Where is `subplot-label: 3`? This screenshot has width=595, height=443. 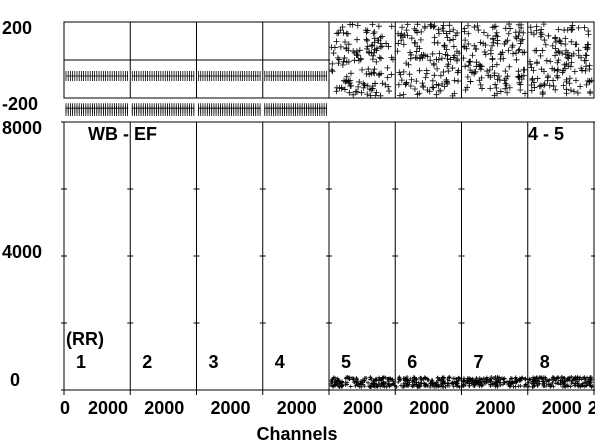
subplot-label: 3 is located at coordinates (214, 362).